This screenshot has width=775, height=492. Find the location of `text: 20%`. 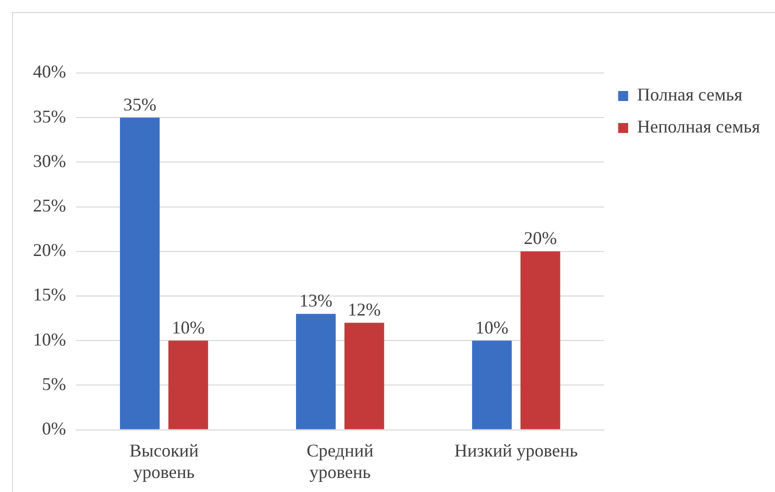

text: 20% is located at coordinates (540, 238).